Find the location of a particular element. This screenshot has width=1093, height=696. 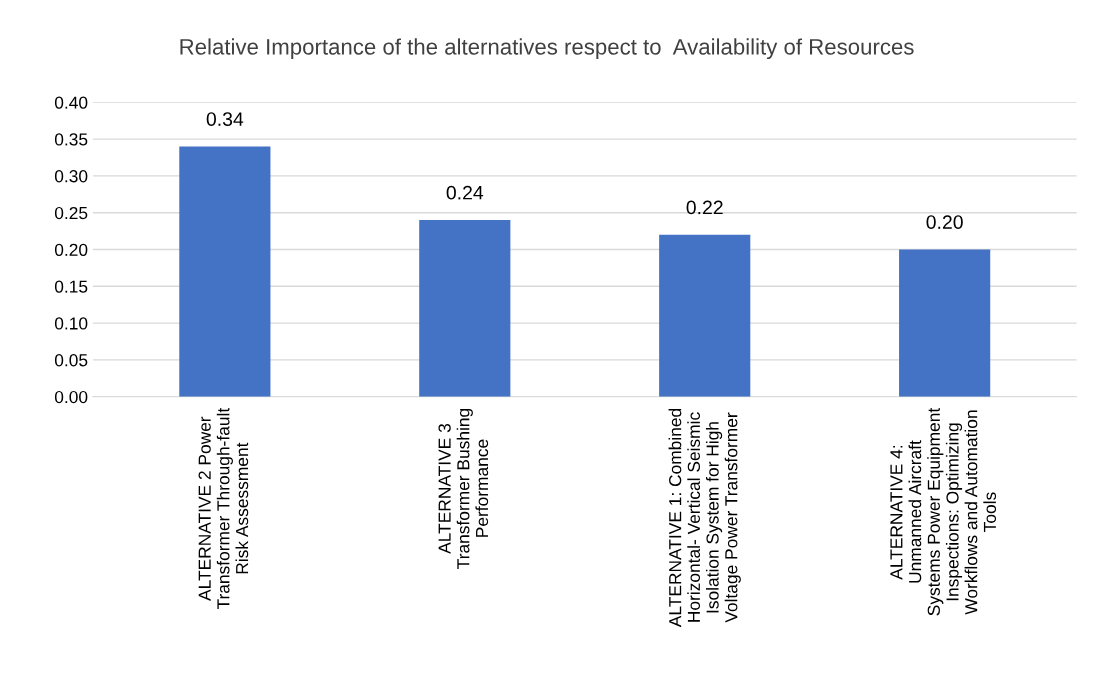

y-tick-label: 0.20 is located at coordinates (71, 249).